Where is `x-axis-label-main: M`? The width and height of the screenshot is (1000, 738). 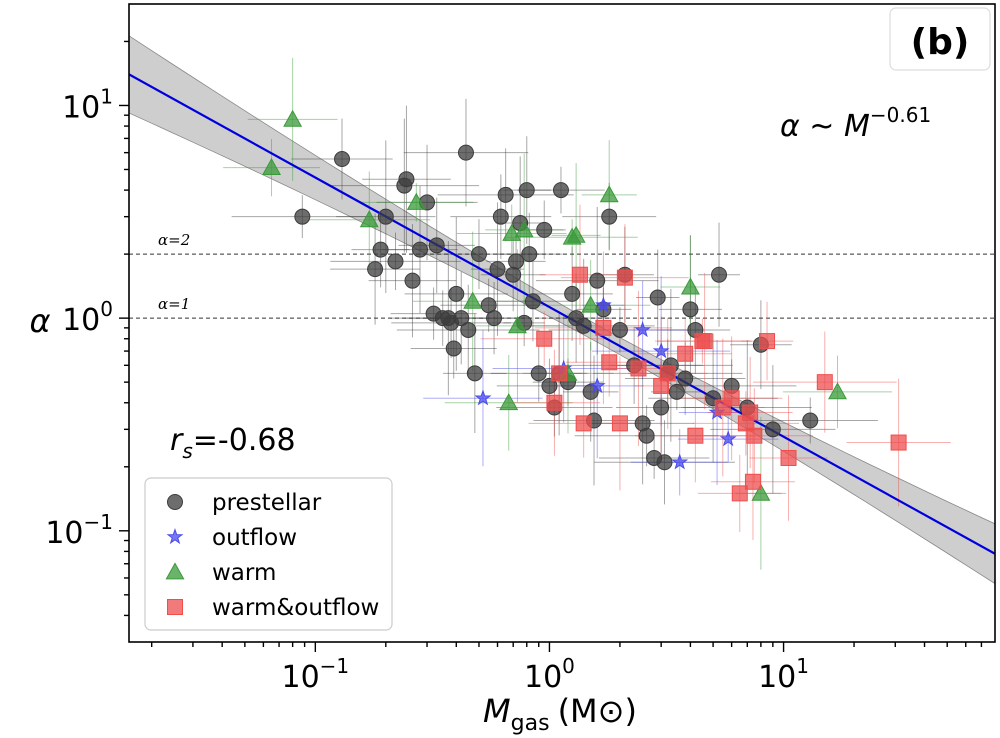
x-axis-label-main: M is located at coordinates (497, 711).